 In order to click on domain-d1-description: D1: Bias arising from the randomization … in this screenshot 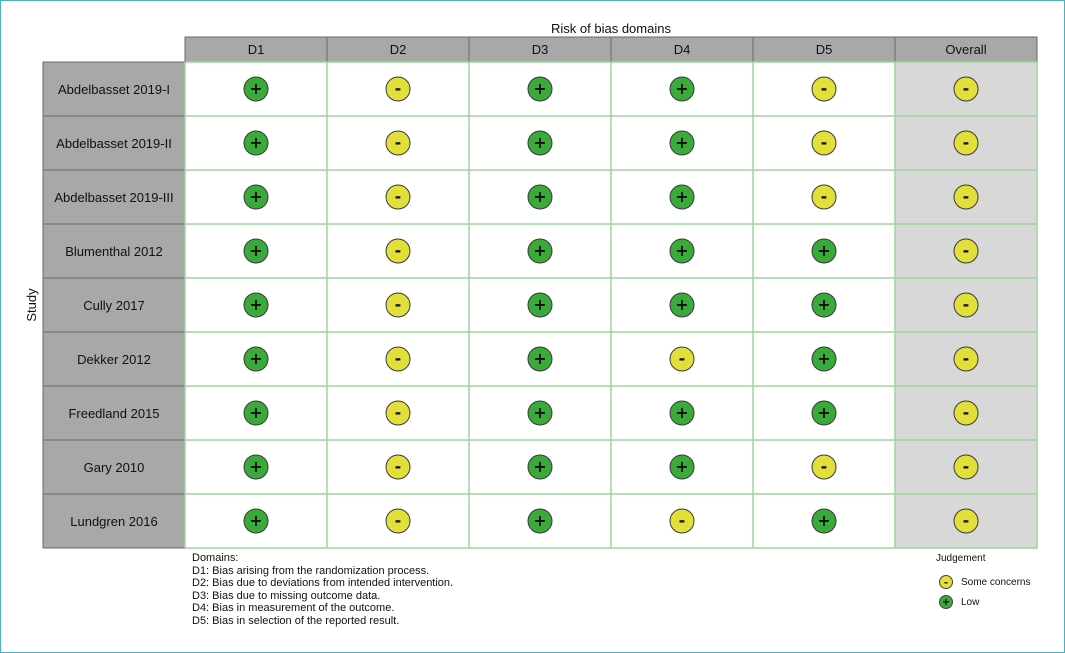, I will do `click(311, 570)`.